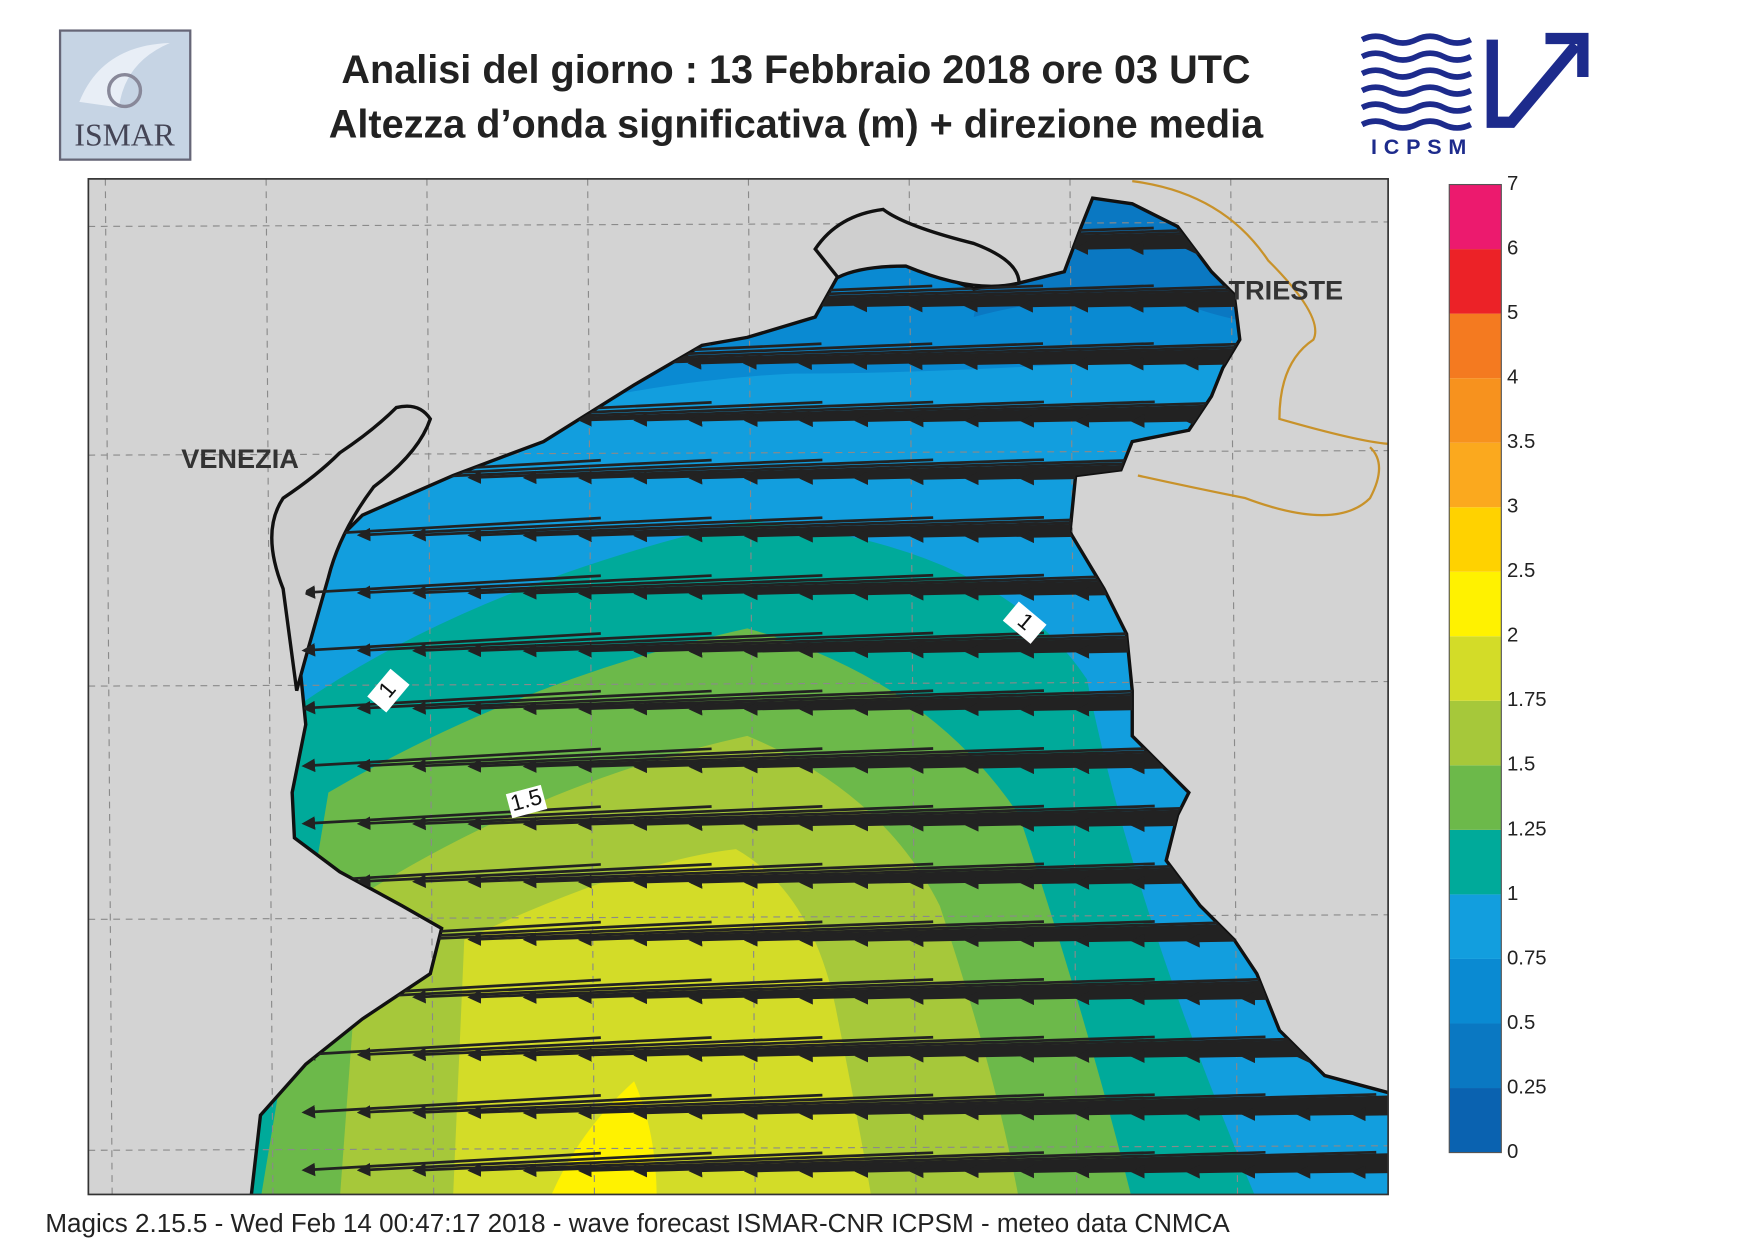 This screenshot has height=1242, width=1755. Describe the element at coordinates (1512, 894) in the screenshot. I see `colorbar-label: 1` at that location.